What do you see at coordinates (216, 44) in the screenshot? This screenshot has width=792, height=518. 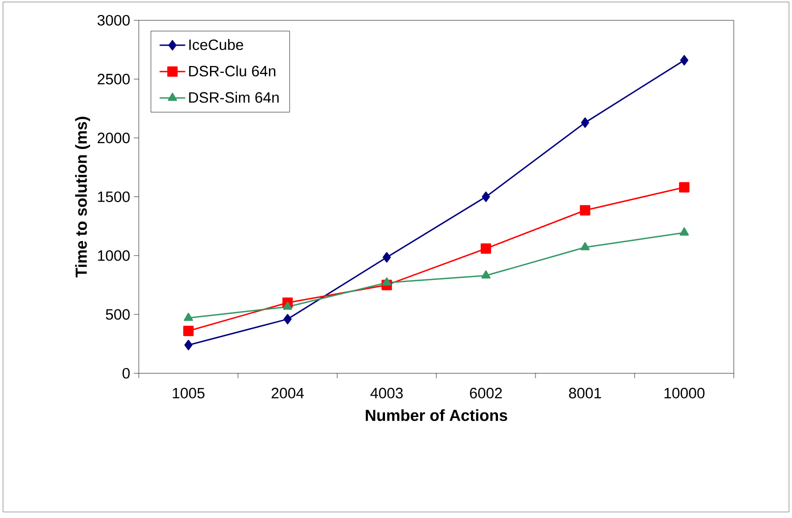 I see `legend-label: IceCube` at bounding box center [216, 44].